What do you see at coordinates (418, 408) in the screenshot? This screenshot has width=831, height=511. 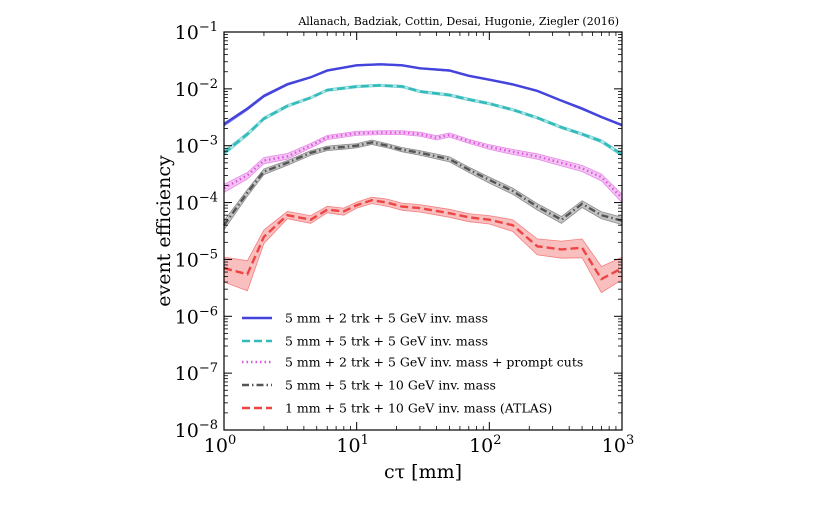 I see `legend-label-5: 1 mm + 5 trk + 10 GeV inv. mass (ATLAS)` at bounding box center [418, 408].